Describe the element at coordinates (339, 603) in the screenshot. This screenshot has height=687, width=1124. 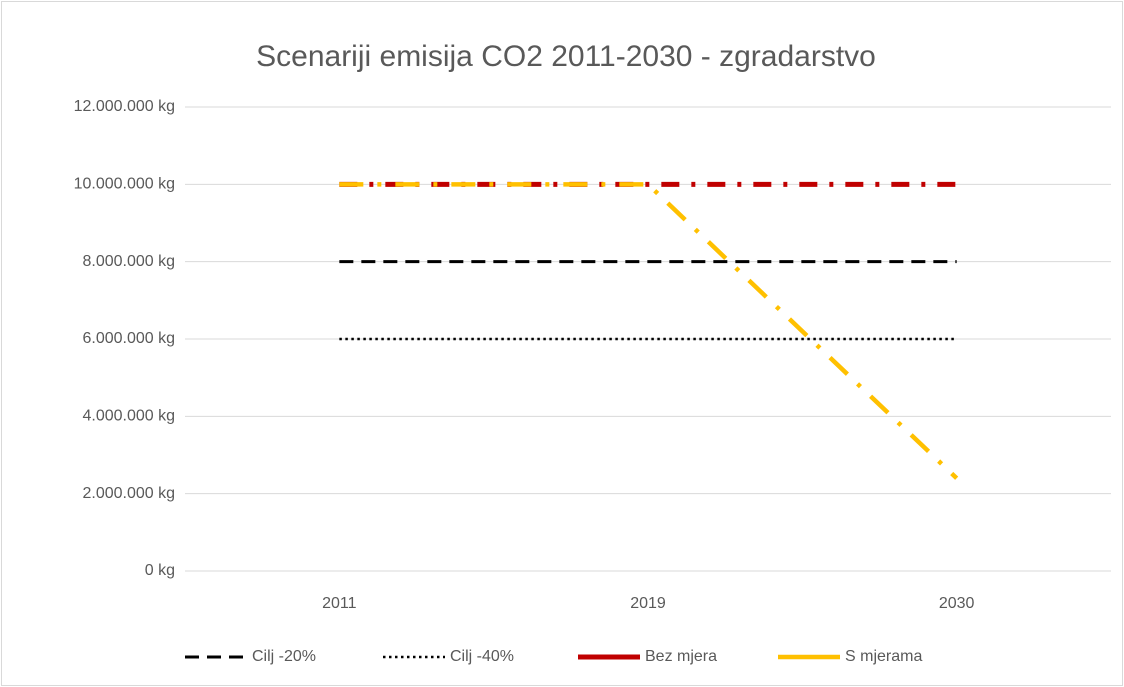
I see `x-tick-label: 2011` at that location.